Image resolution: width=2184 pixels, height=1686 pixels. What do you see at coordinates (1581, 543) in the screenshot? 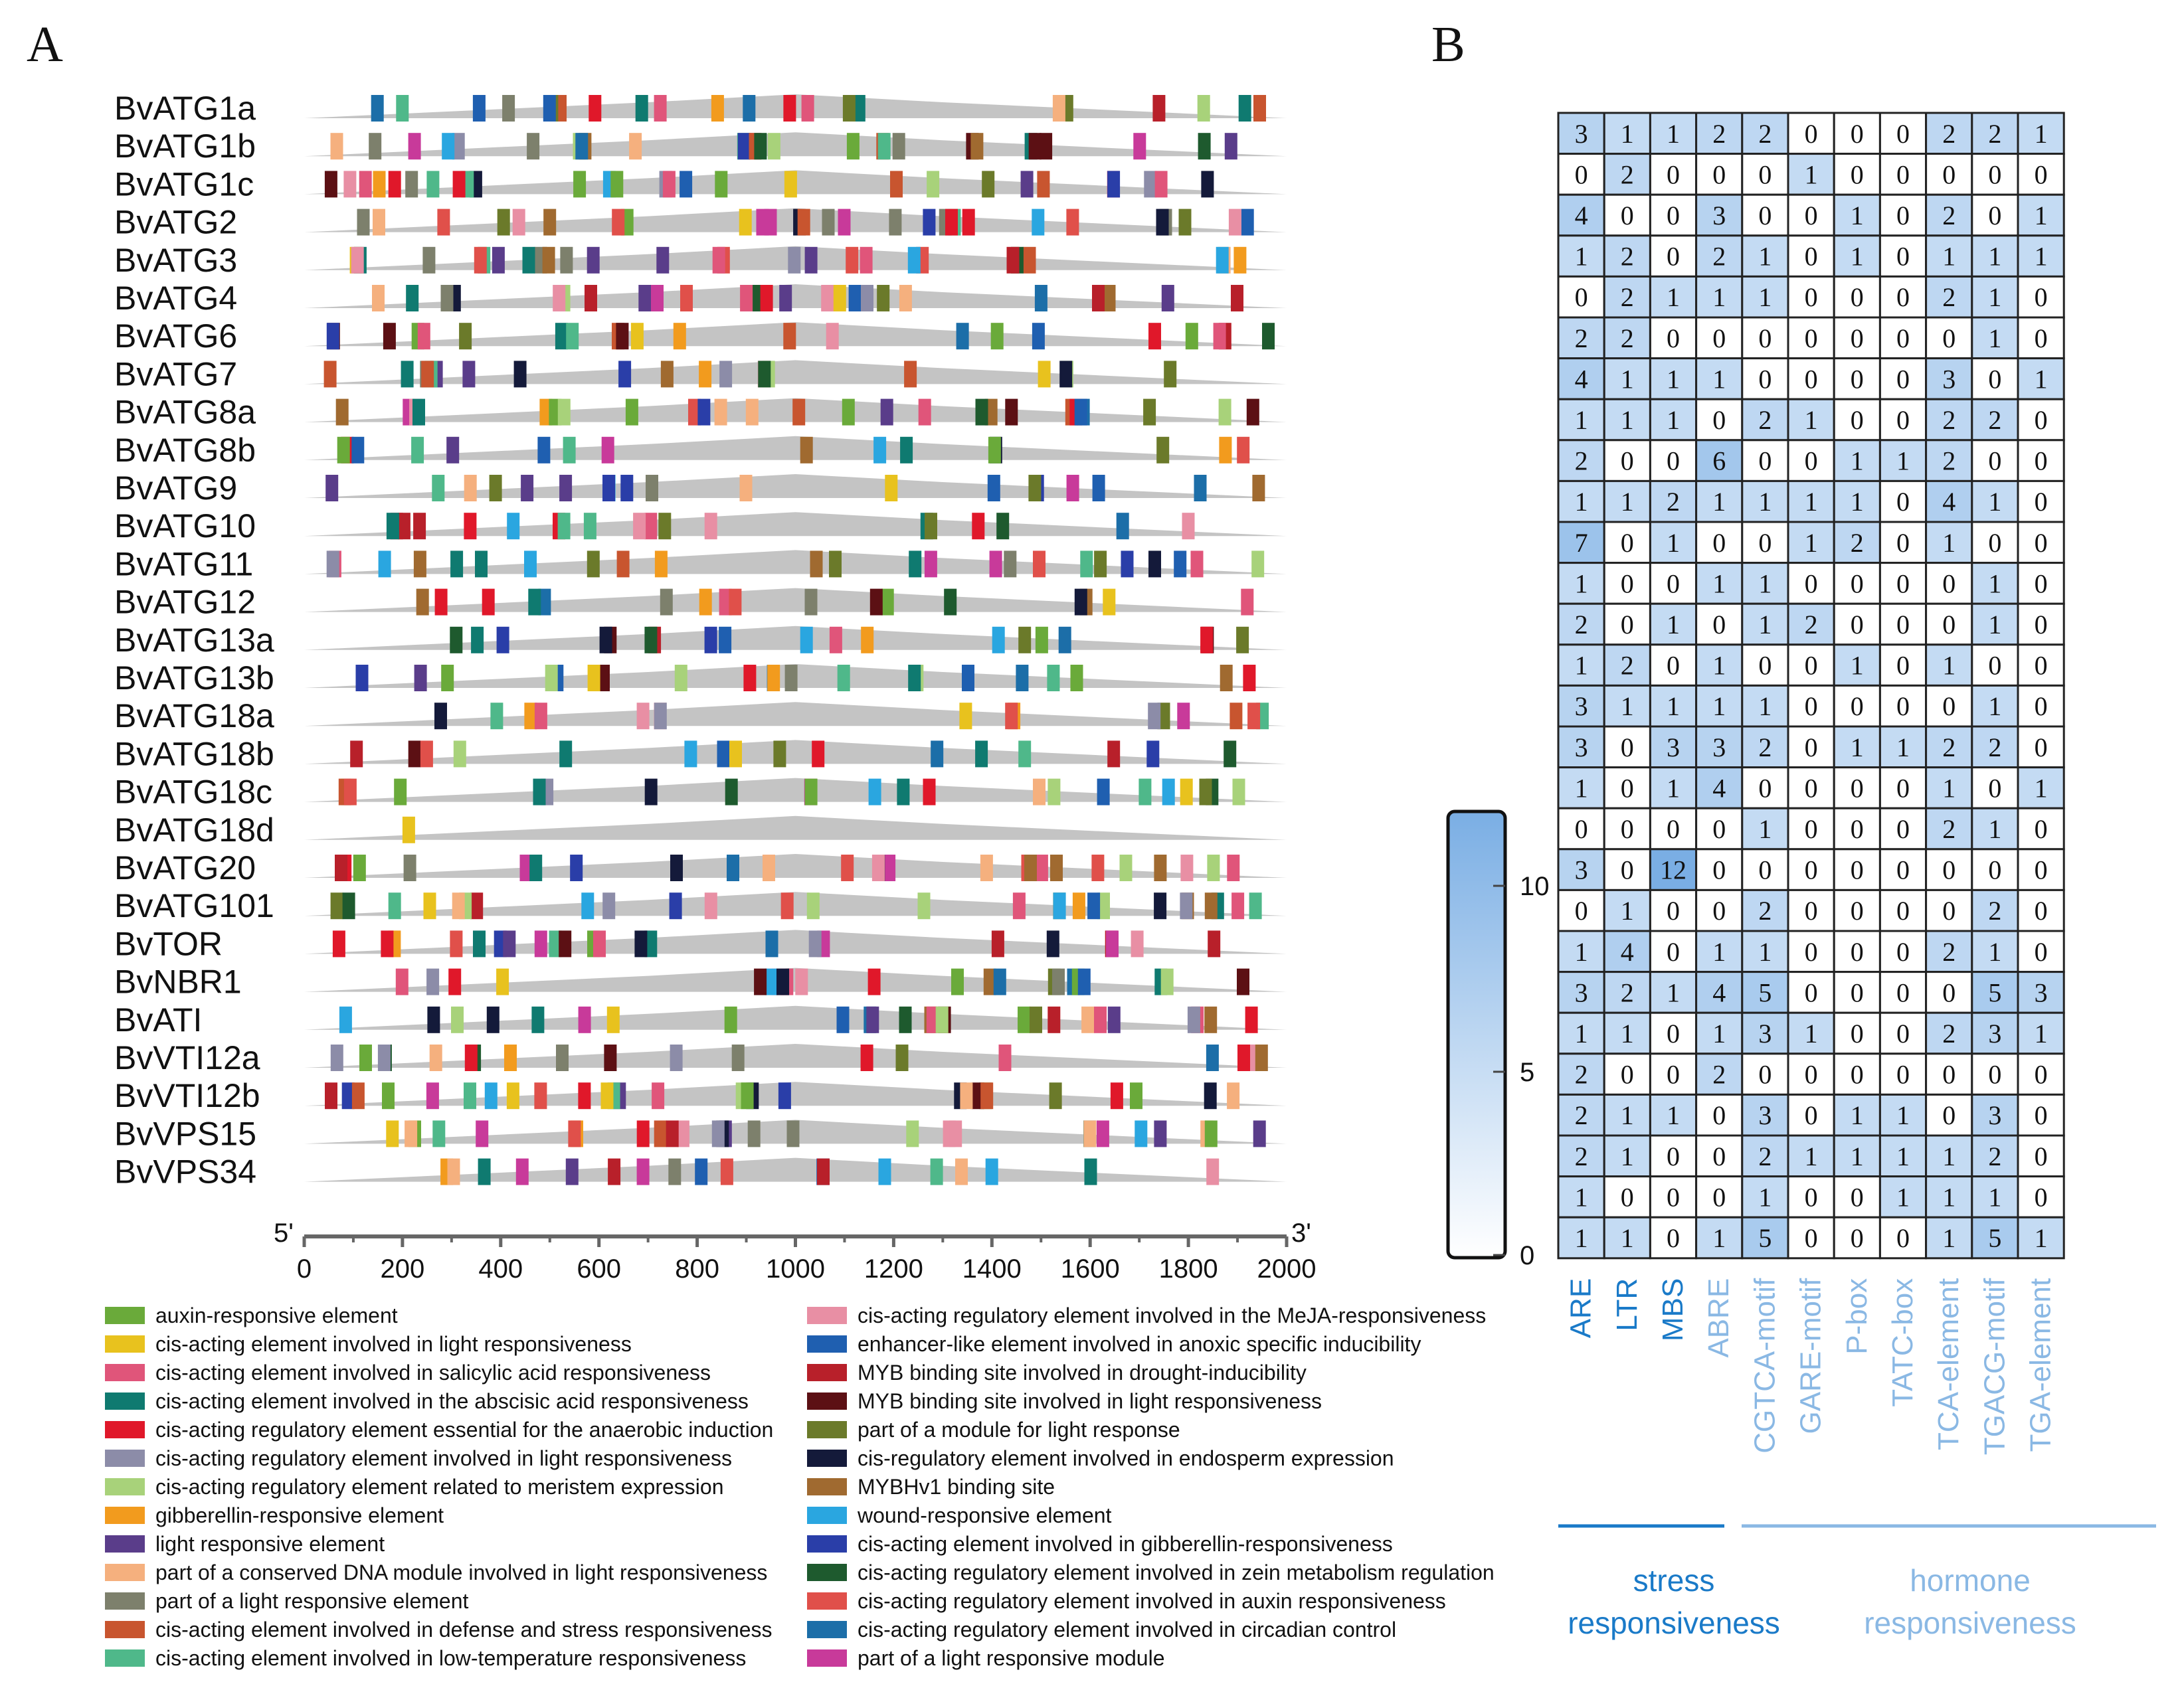
I see `heatmap-cell-value: 7` at bounding box center [1581, 543].